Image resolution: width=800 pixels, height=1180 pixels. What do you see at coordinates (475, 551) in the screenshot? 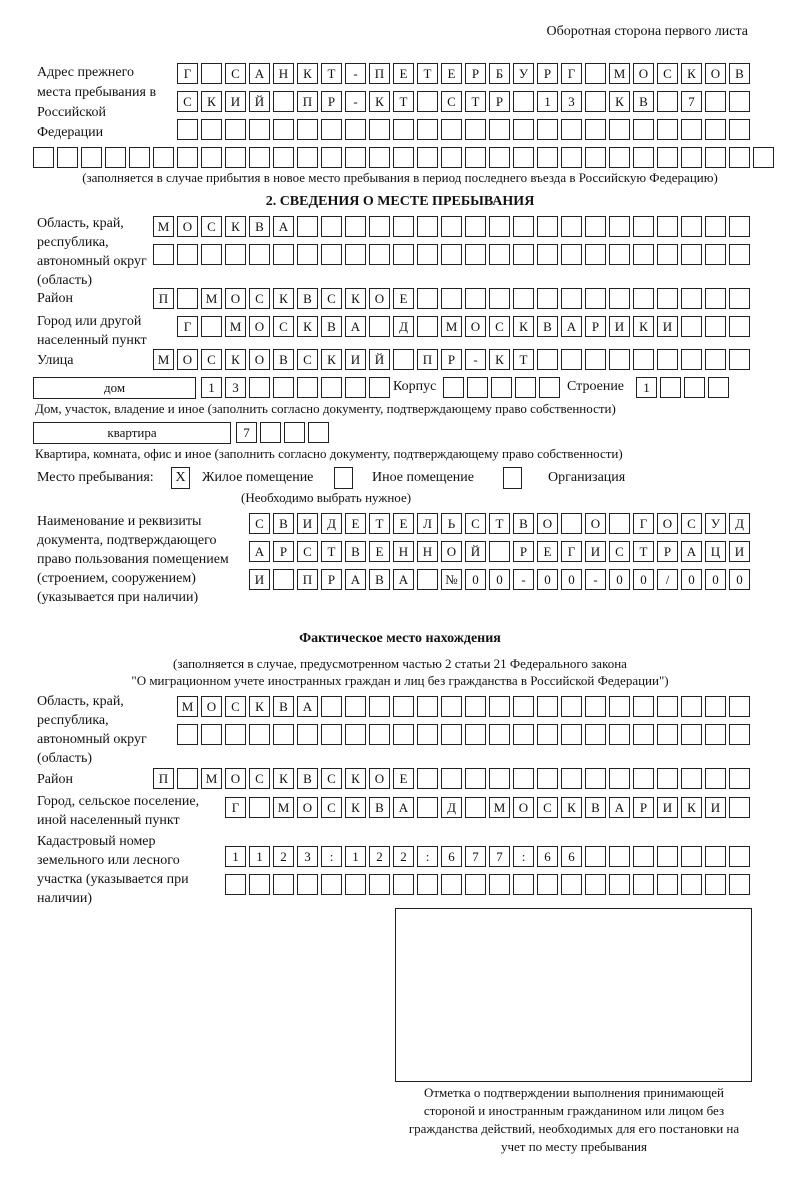
I see `letter-cell: Й` at bounding box center [475, 551].